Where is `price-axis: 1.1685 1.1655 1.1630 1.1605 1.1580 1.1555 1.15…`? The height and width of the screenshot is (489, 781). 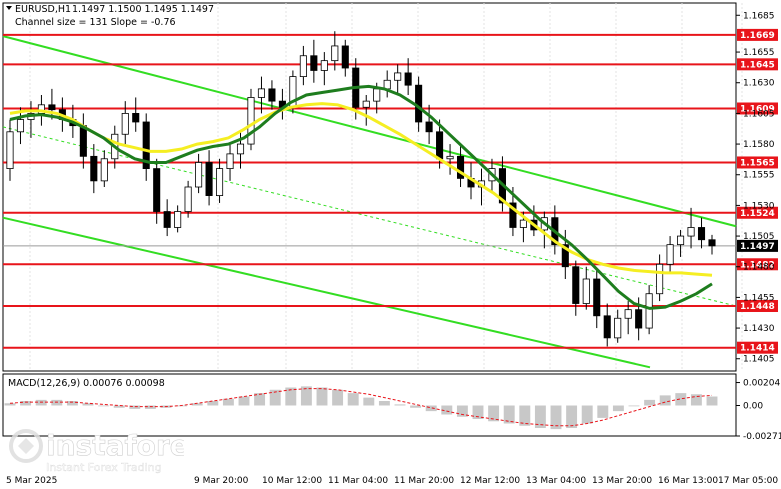
price-axis: 1.1685 1.1655 1.1630 1.1605 1.1580 1.1555 1.15… is located at coordinates (755, 188).